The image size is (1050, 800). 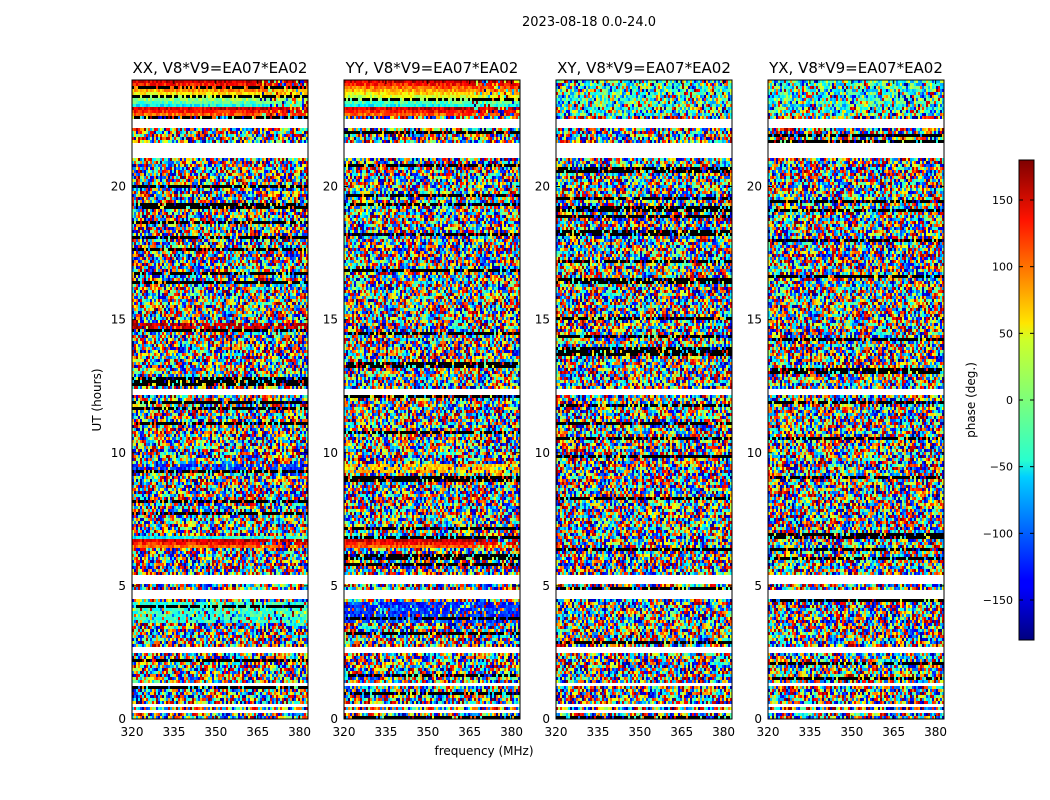 What do you see at coordinates (998, 533) in the screenshot?
I see `colorbar-tick-label: −100` at bounding box center [998, 533].